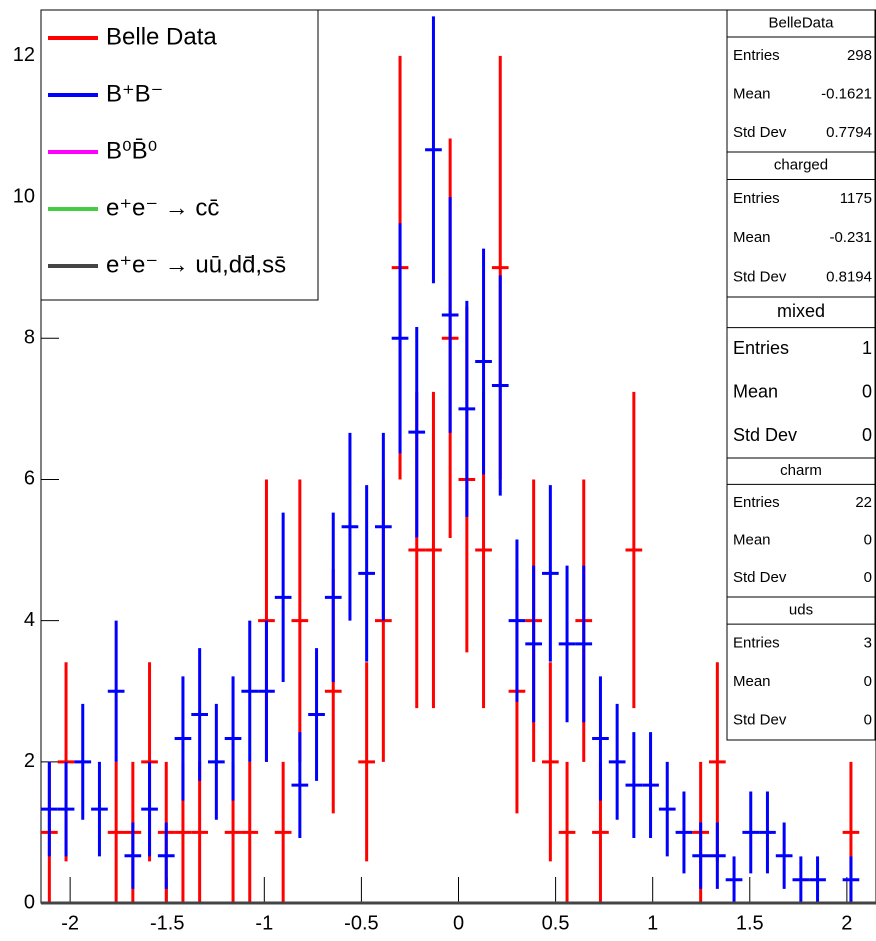 This screenshot has height=941, width=876. What do you see at coordinates (24, 196) in the screenshot?
I see `y-tick-label: 10` at bounding box center [24, 196].